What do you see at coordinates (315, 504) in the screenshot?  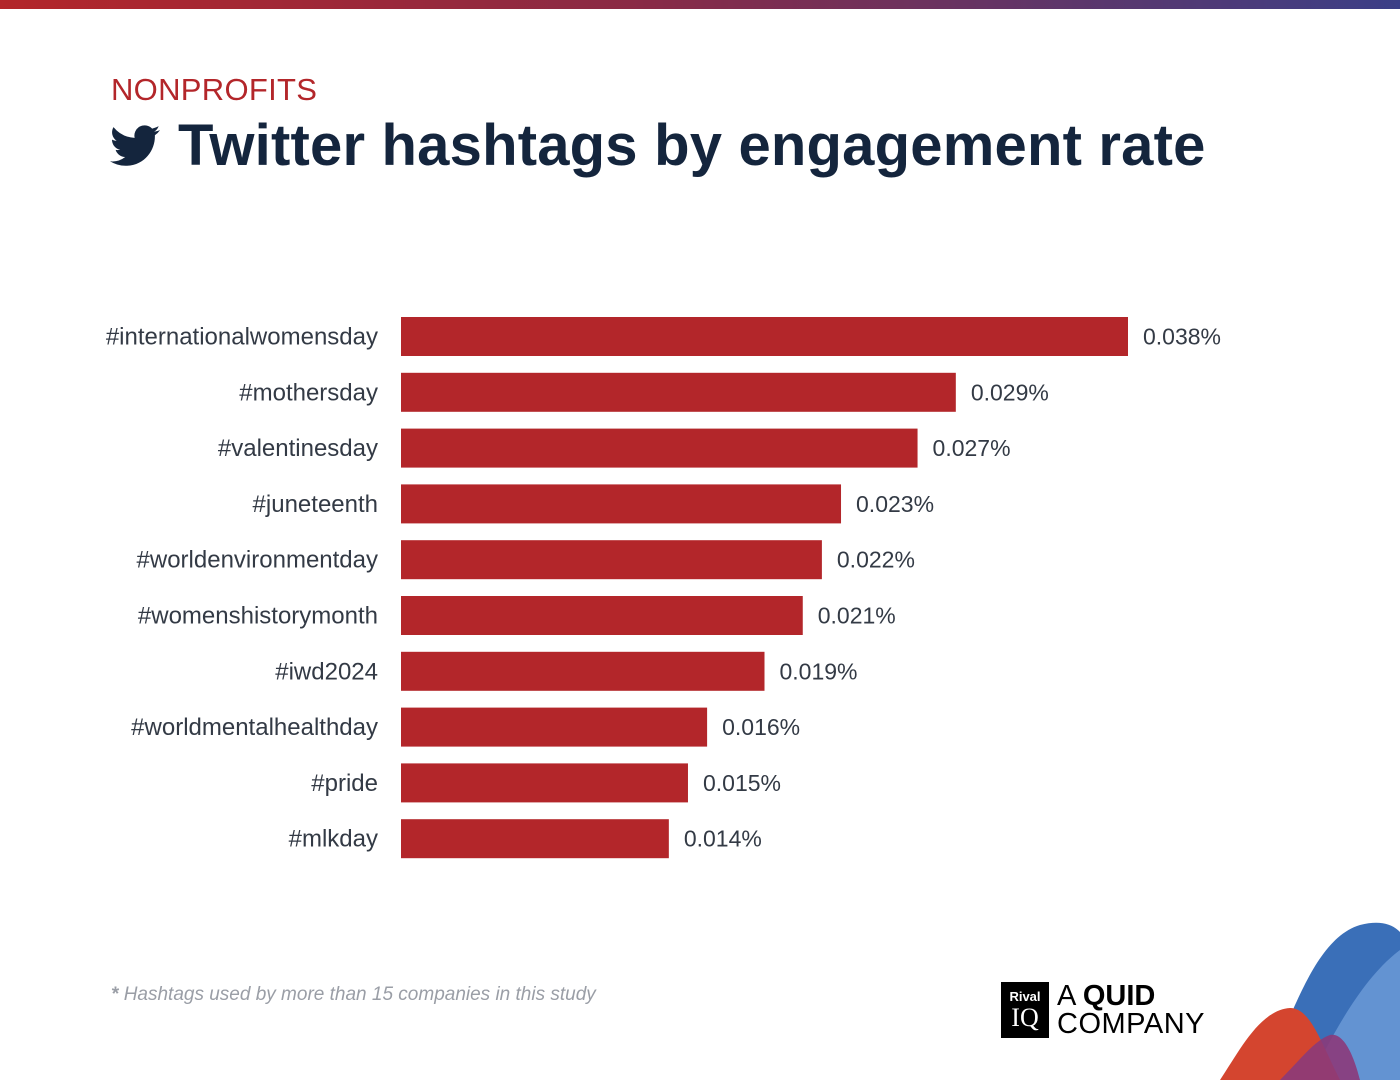 I see `category-label: #juneteenth` at bounding box center [315, 504].